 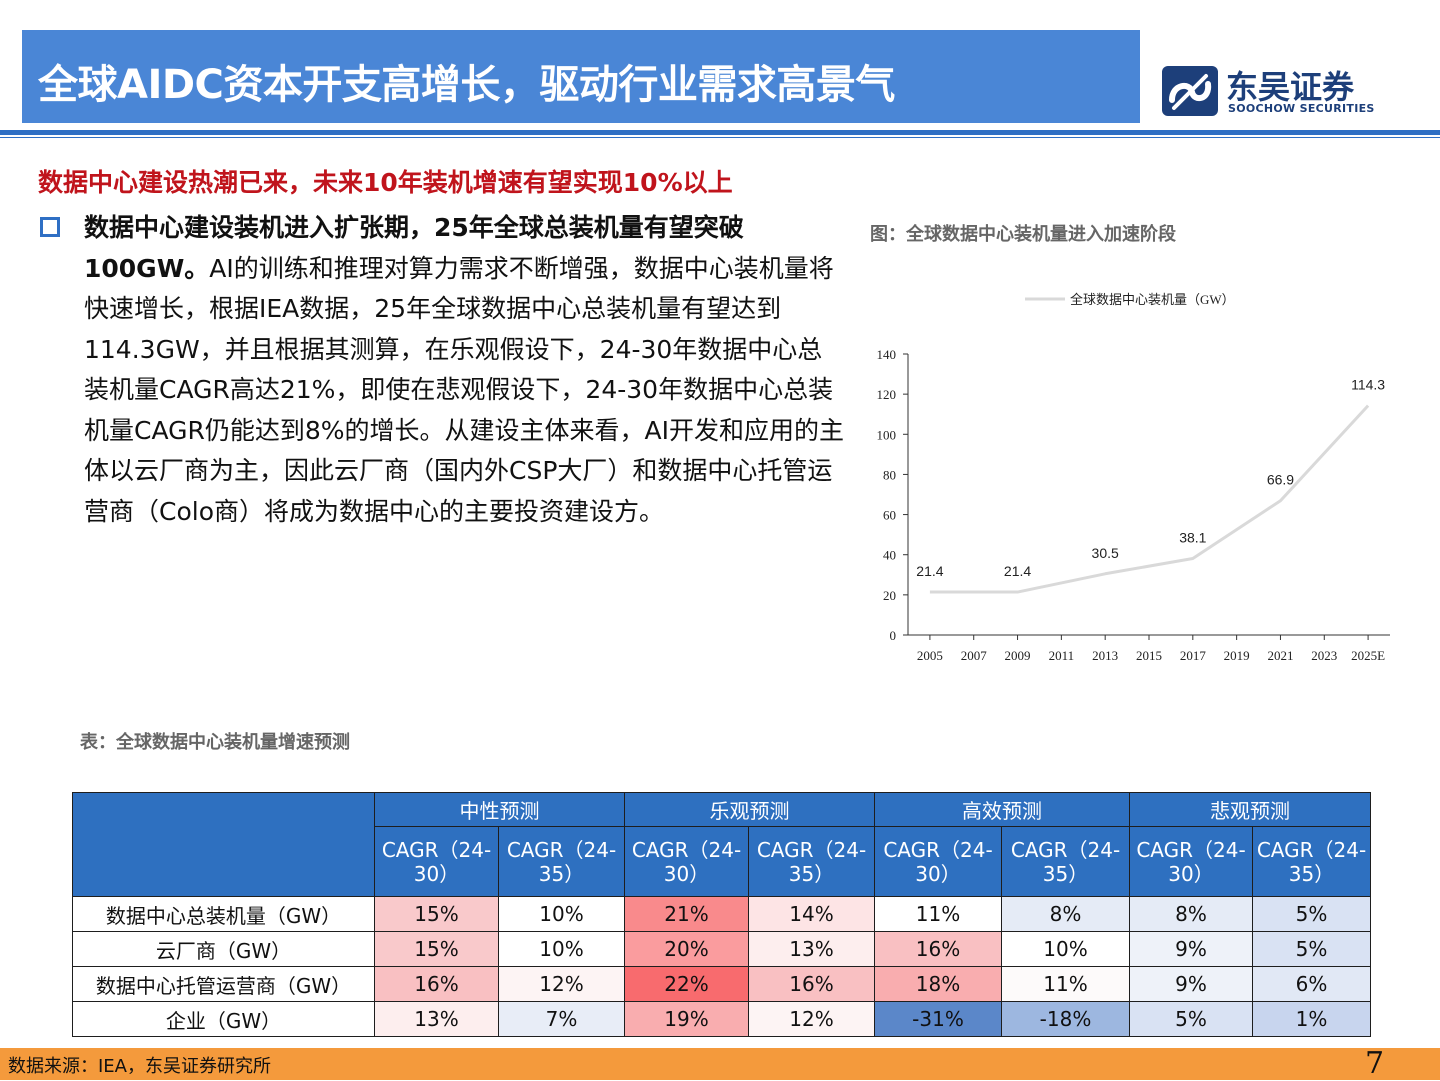 I want to click on table-row-label: 数据中心托管运营商（GW）, so click(x=223, y=984).